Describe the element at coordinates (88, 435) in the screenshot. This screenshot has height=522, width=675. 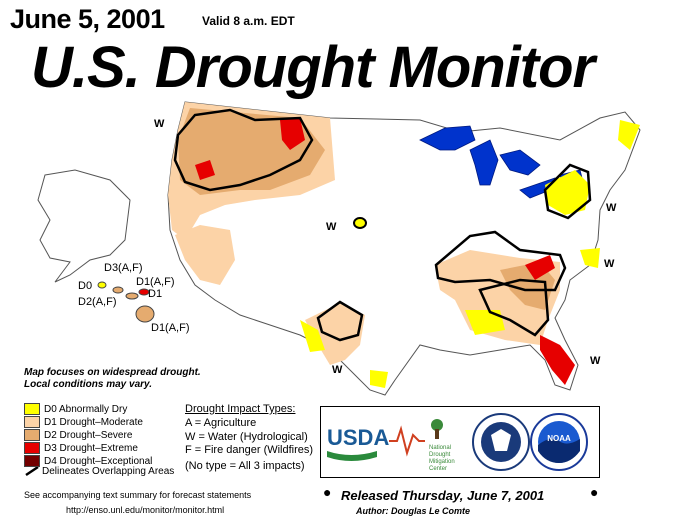
I see `legend-label: D2 Drought–Severe` at that location.